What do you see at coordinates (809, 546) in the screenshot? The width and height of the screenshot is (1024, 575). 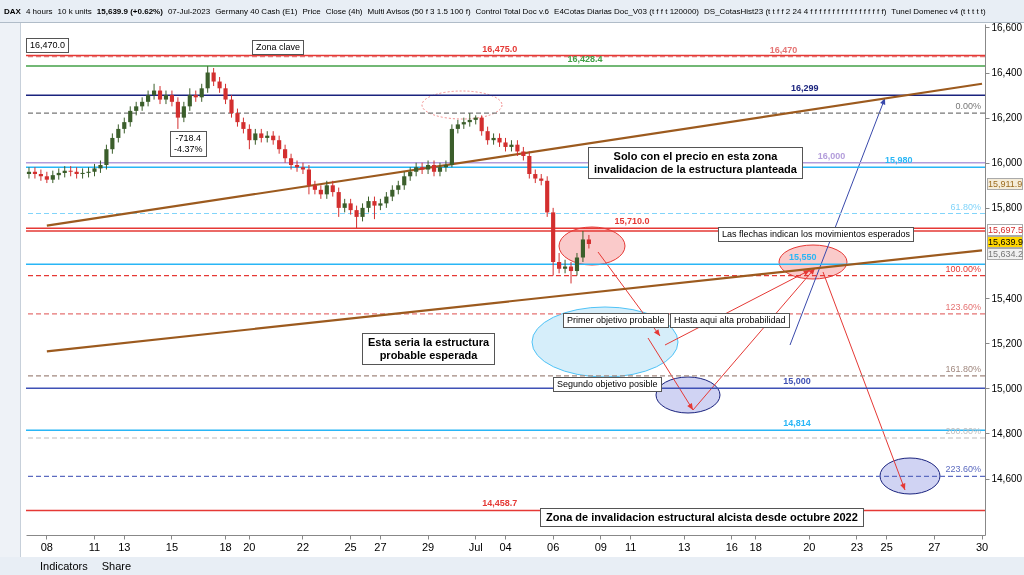 I see `x-tick-label: 20` at bounding box center [809, 546].